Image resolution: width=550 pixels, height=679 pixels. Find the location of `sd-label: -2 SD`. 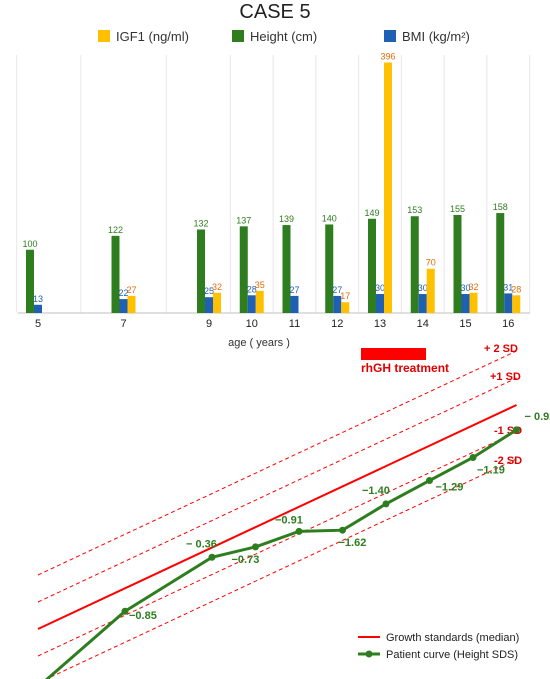

sd-label: -2 SD is located at coordinates (508, 461).